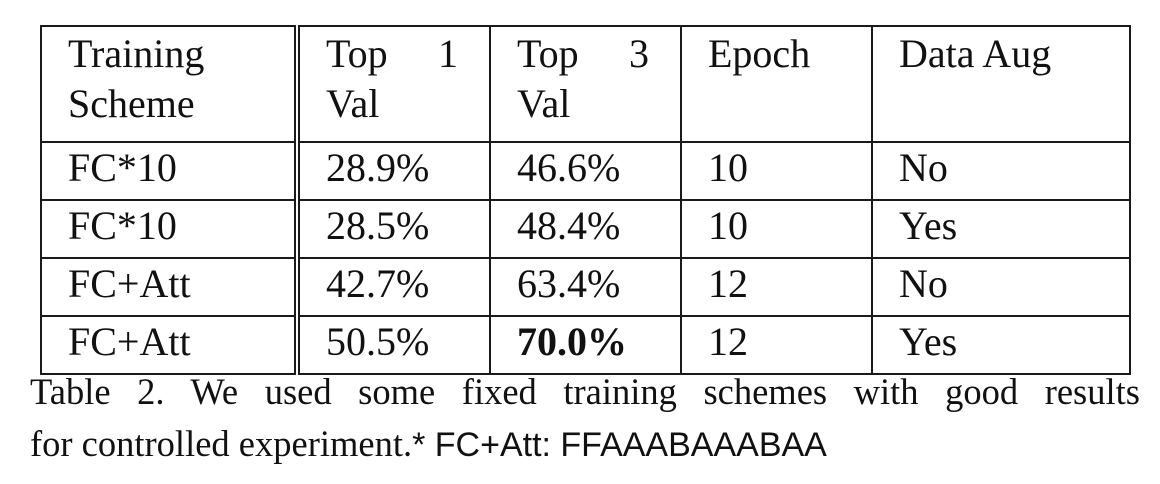  I want to click on header-text: 3, so click(639, 53).